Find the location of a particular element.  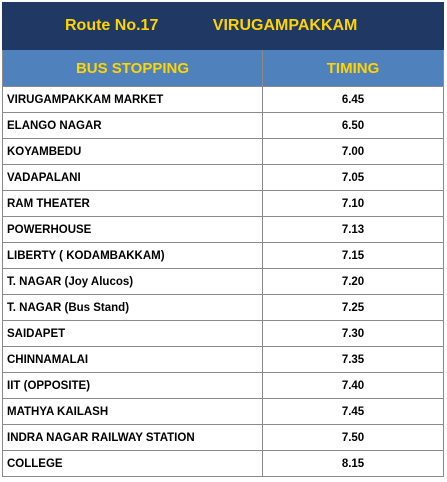

stop-name: VADAPALANI is located at coordinates (132, 177).